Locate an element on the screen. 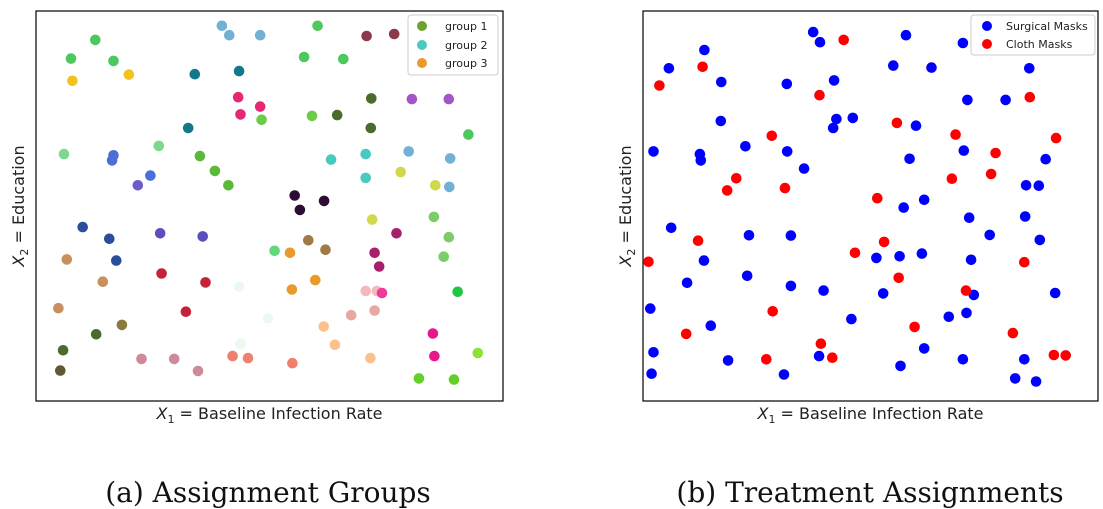 The width and height of the screenshot is (1103, 509). chart-legend: Surgical Masks Cloth Masks is located at coordinates (1033, 35).